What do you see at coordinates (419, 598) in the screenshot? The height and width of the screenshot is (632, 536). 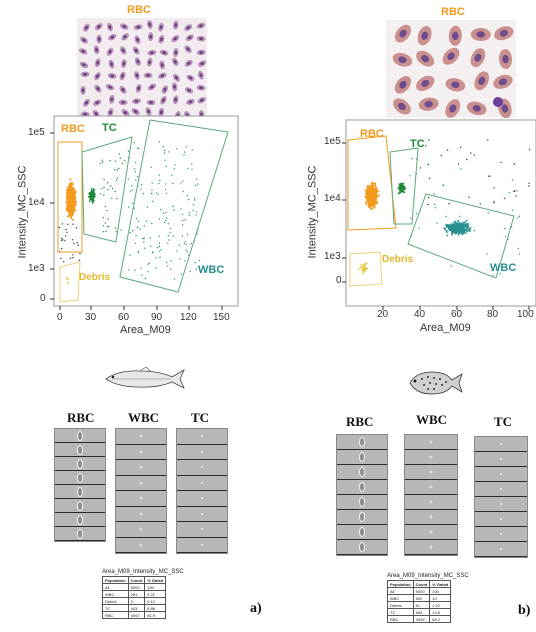 I see `table-row: WBC 502 10` at bounding box center [419, 598].